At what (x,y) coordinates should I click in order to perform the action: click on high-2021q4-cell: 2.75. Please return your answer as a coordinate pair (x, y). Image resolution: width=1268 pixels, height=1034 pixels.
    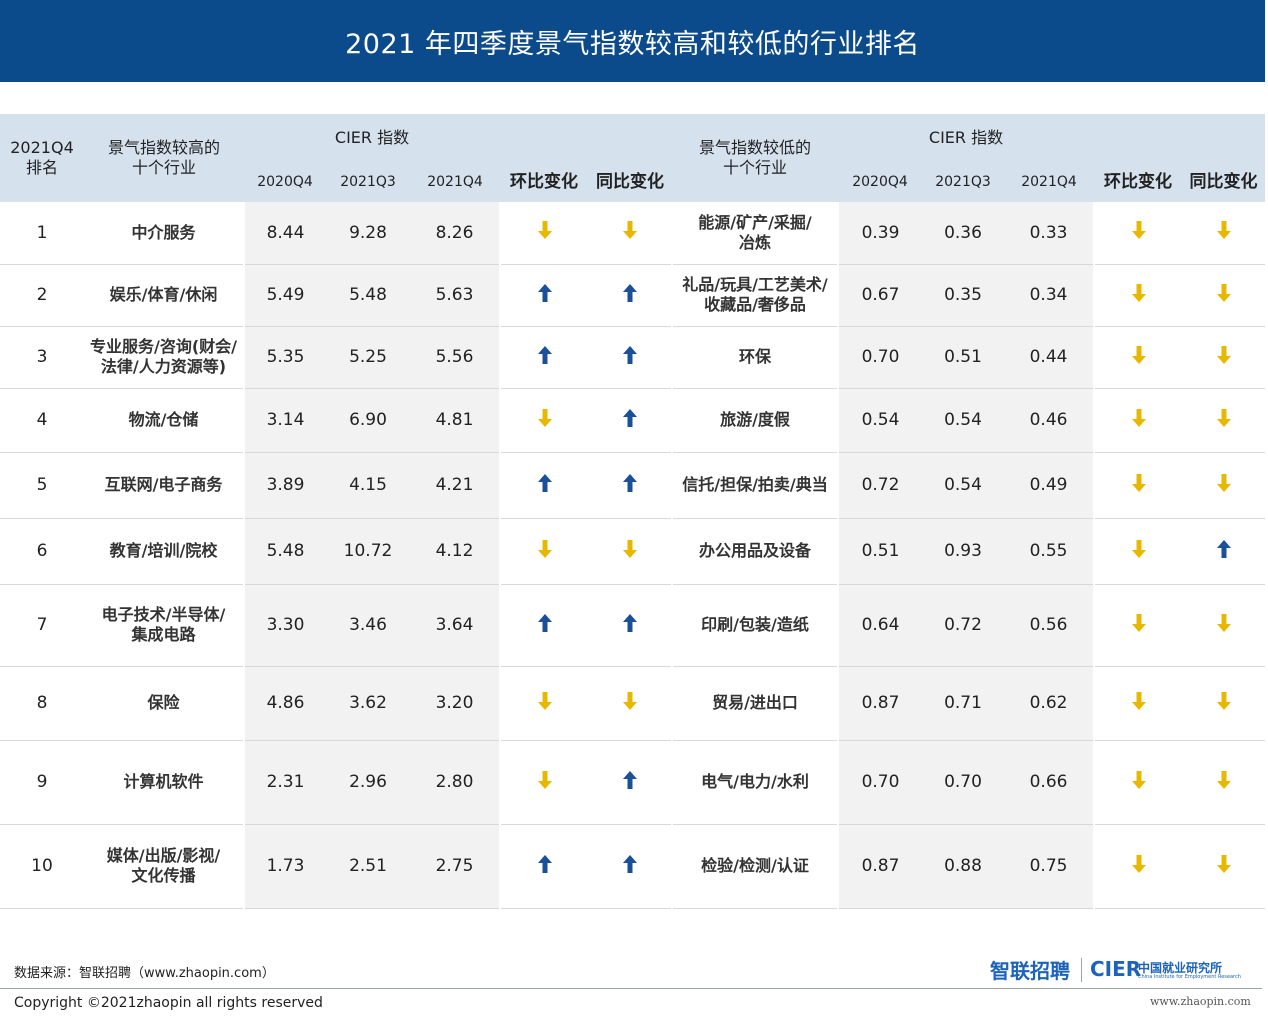
    Looking at the image, I should click on (456, 866).